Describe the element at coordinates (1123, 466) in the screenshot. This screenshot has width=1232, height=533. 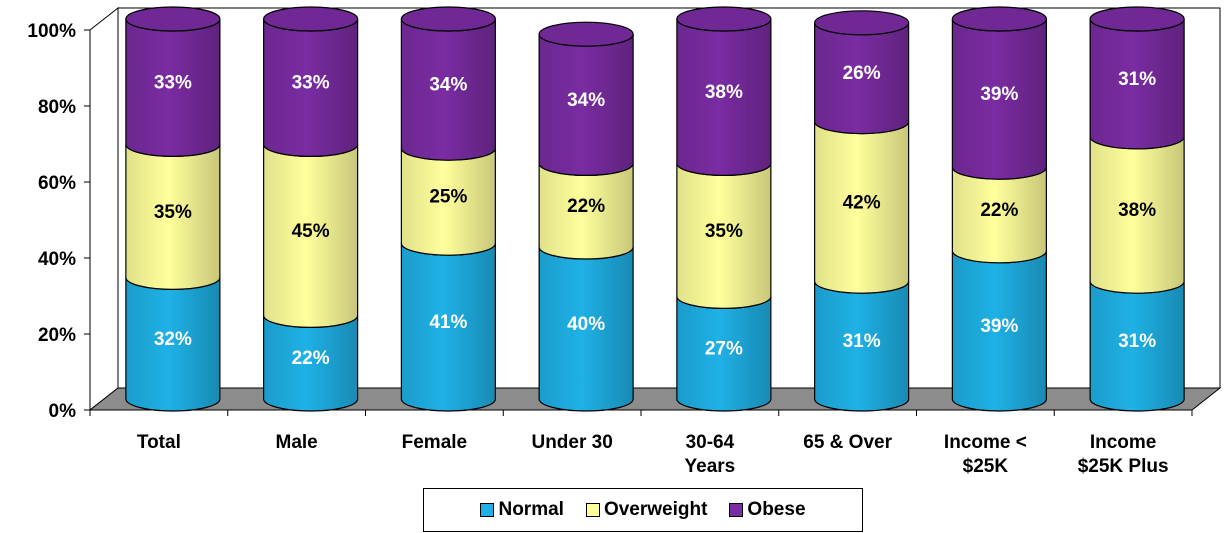
I see `x-tick-label: $25K Plus` at that location.